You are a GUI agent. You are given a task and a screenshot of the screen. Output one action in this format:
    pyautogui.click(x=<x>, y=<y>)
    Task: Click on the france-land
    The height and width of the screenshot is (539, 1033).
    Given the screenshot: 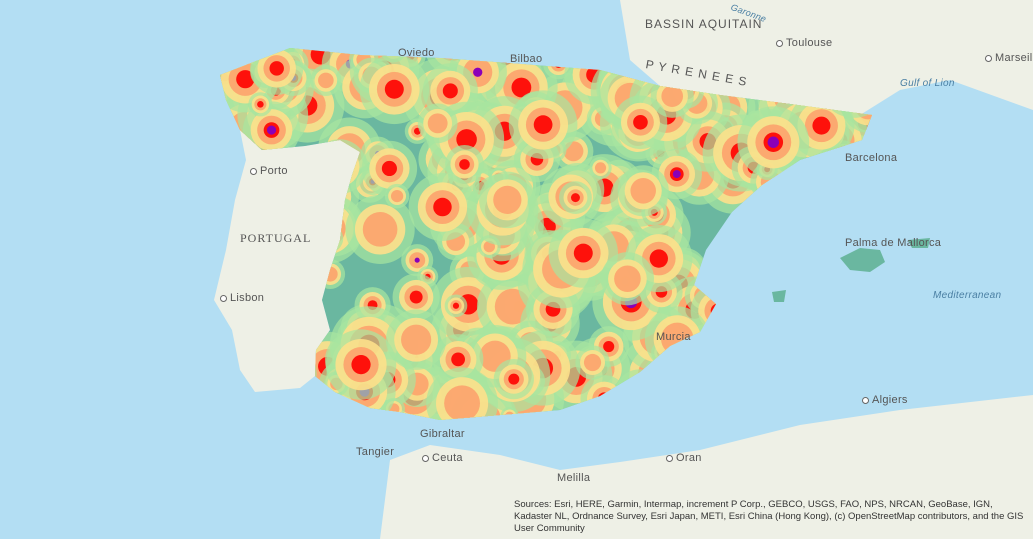 What is the action you would take?
    pyautogui.click(x=826, y=57)
    